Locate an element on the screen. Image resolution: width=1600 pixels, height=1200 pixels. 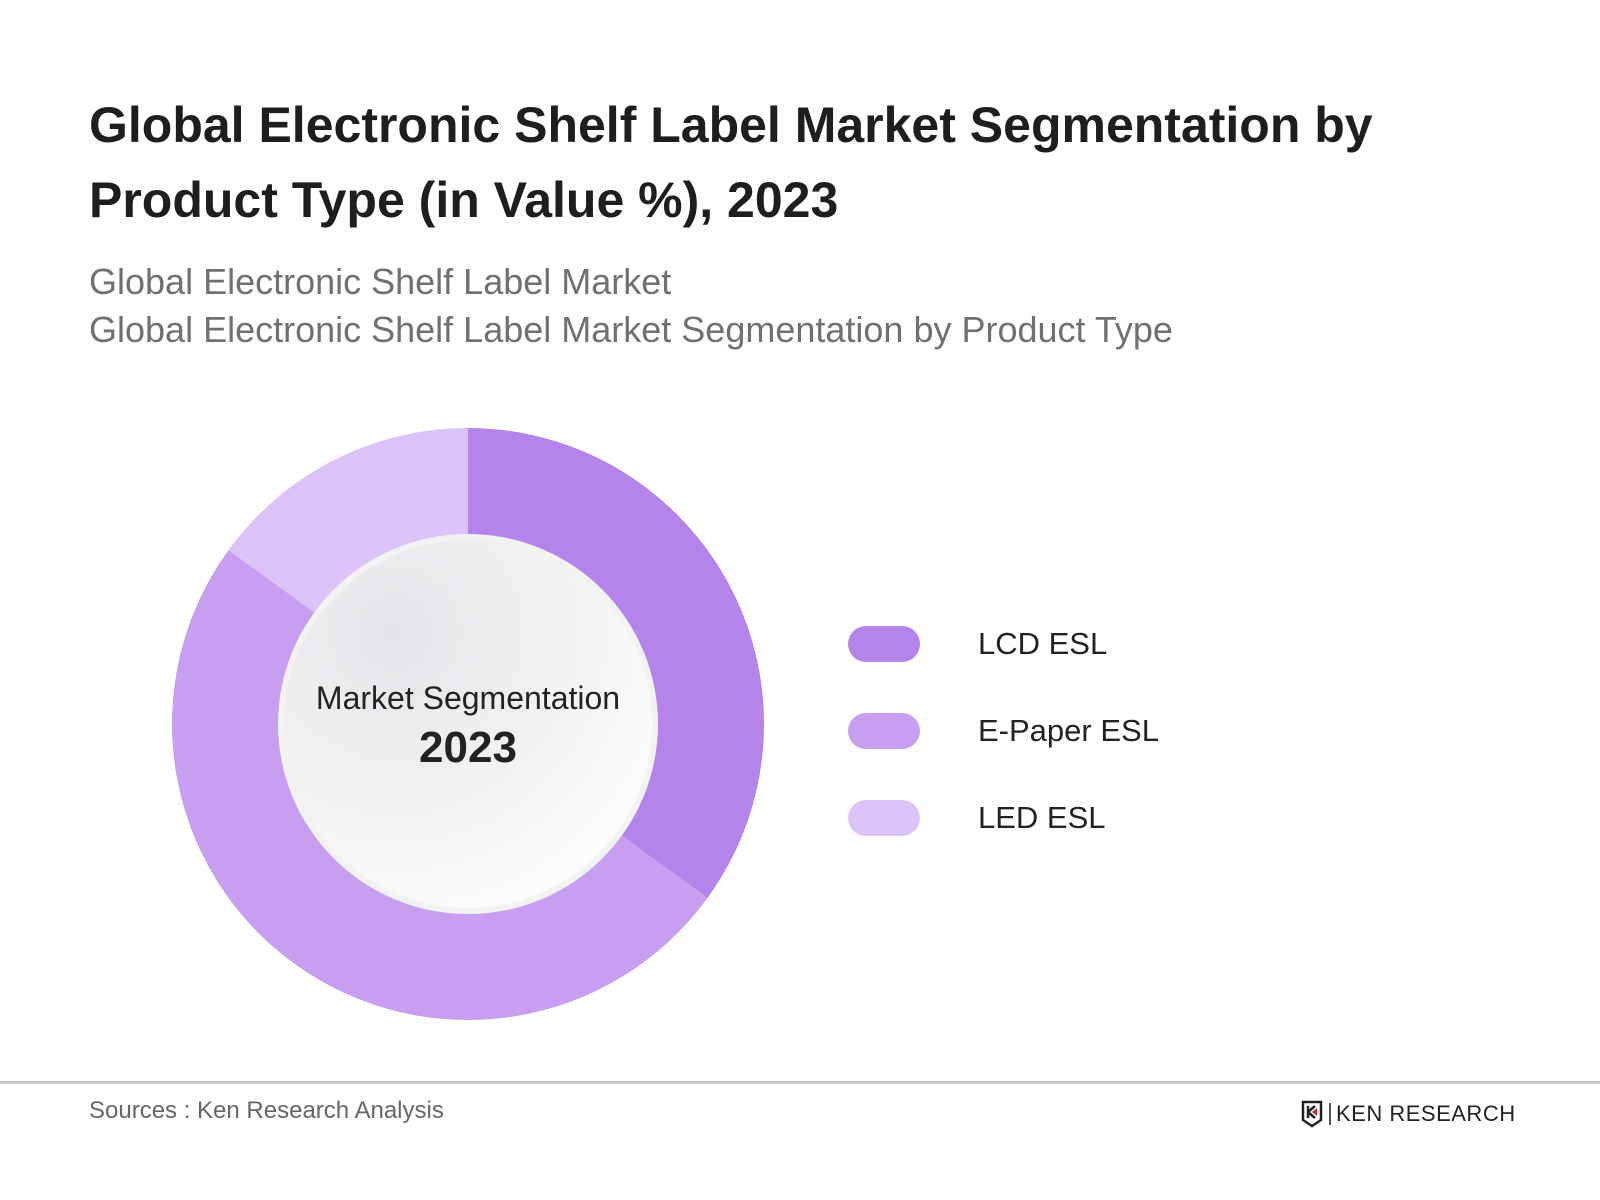
legend-item: E-Paper ESL is located at coordinates (1003, 730).